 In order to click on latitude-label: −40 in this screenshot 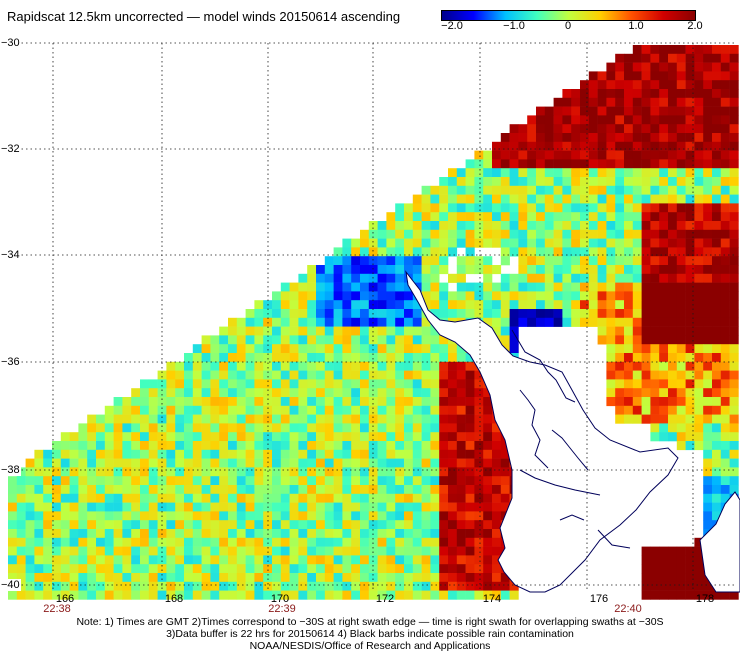, I will do `click(10, 585)`.